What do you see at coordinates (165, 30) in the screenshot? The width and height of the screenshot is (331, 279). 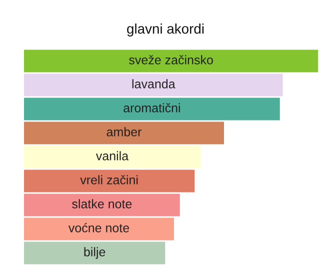 I see `chart-title: glavni akordi` at bounding box center [165, 30].